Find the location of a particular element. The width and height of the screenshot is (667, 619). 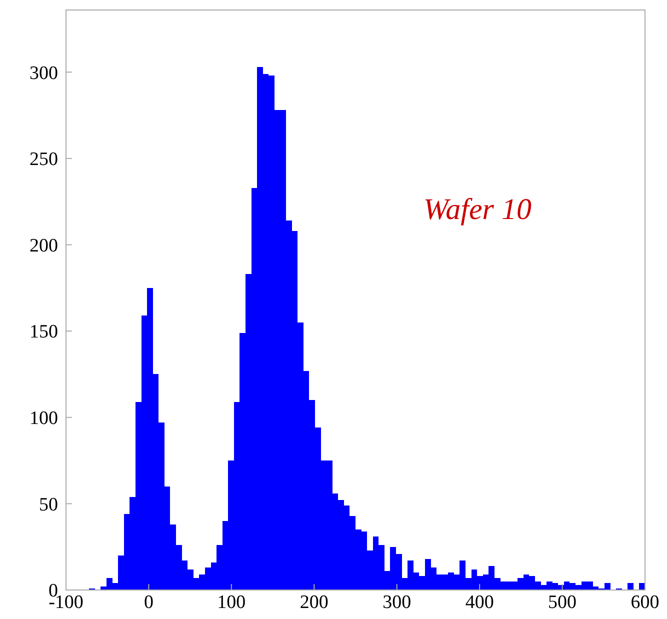

y-tick-label: 250 is located at coordinates (44, 159).